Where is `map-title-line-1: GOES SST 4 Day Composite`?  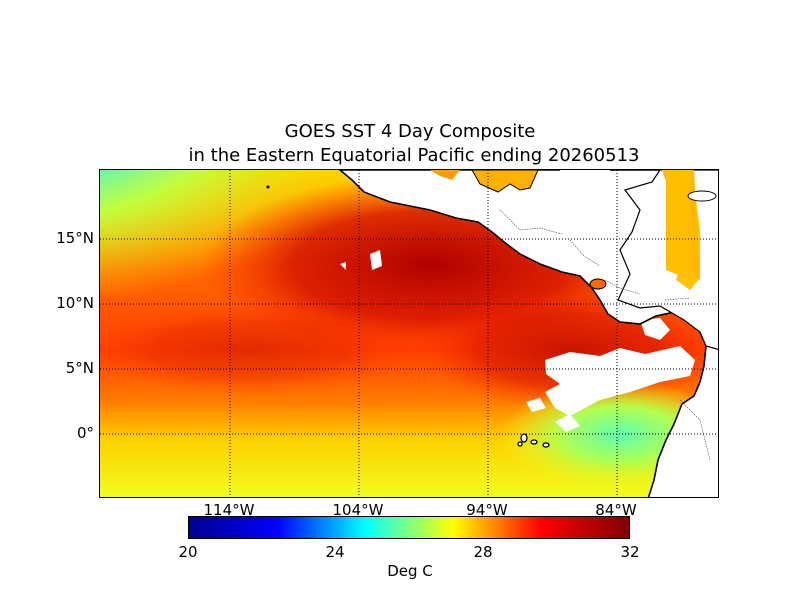
map-title-line-1: GOES SST 4 Day Composite is located at coordinates (410, 131).